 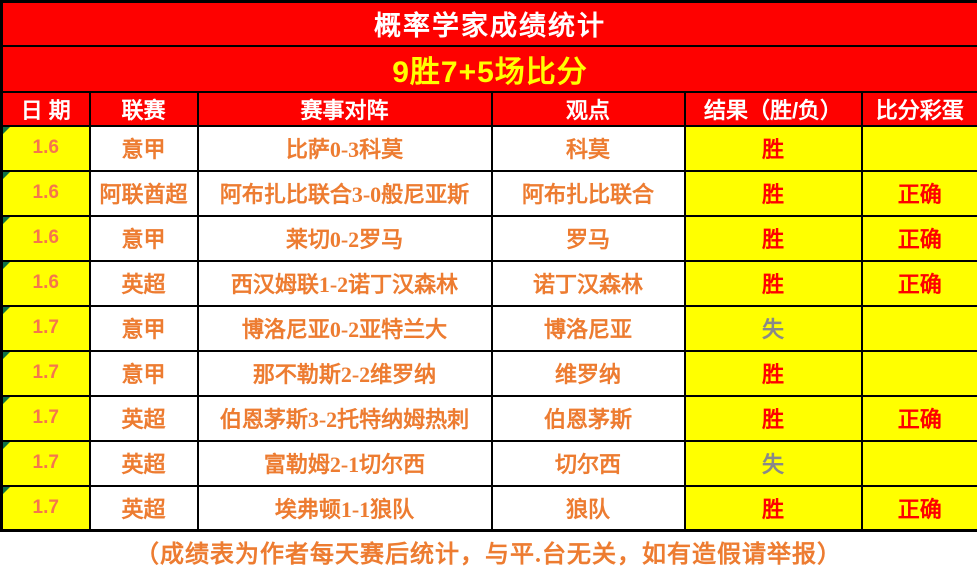 I want to click on opinion-cell: 阿布扎比联合, so click(x=588, y=193).